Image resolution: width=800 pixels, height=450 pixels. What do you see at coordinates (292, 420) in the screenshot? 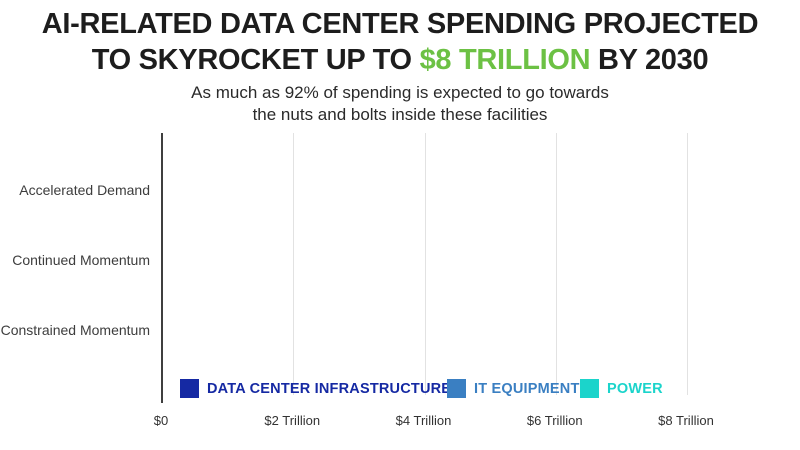
I see `x-tick-label: $2 Trillion` at bounding box center [292, 420].